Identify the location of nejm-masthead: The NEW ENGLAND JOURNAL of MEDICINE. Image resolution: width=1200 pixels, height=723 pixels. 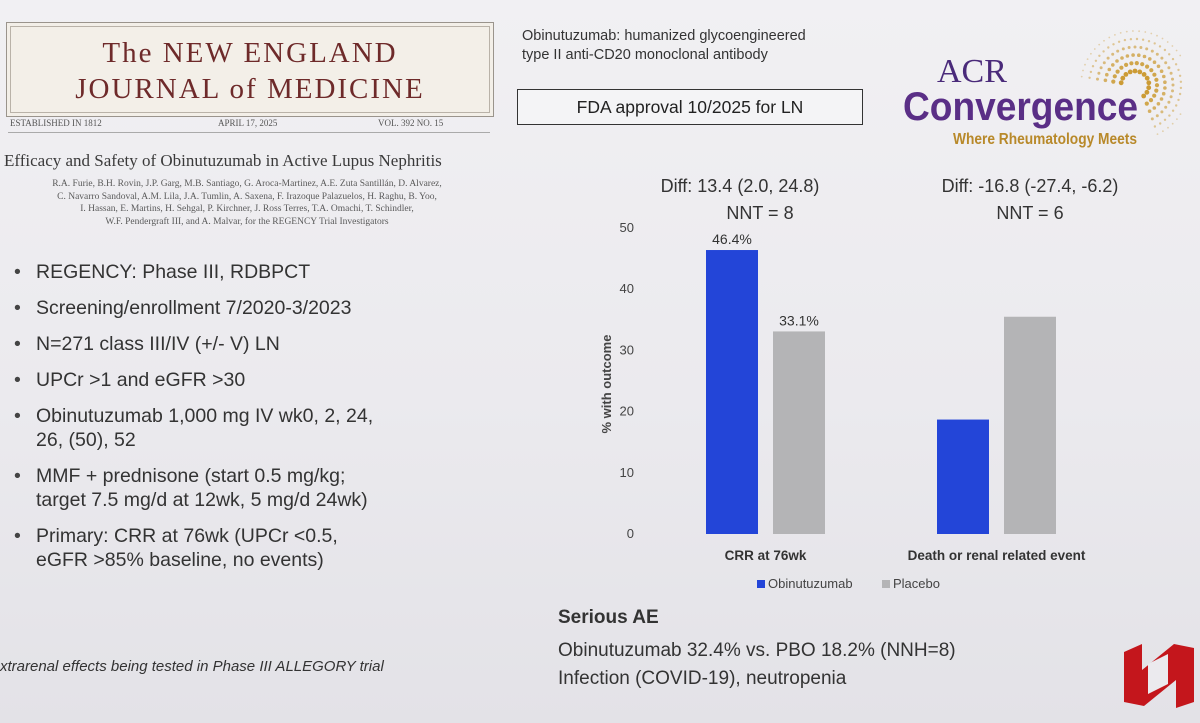
(250, 69).